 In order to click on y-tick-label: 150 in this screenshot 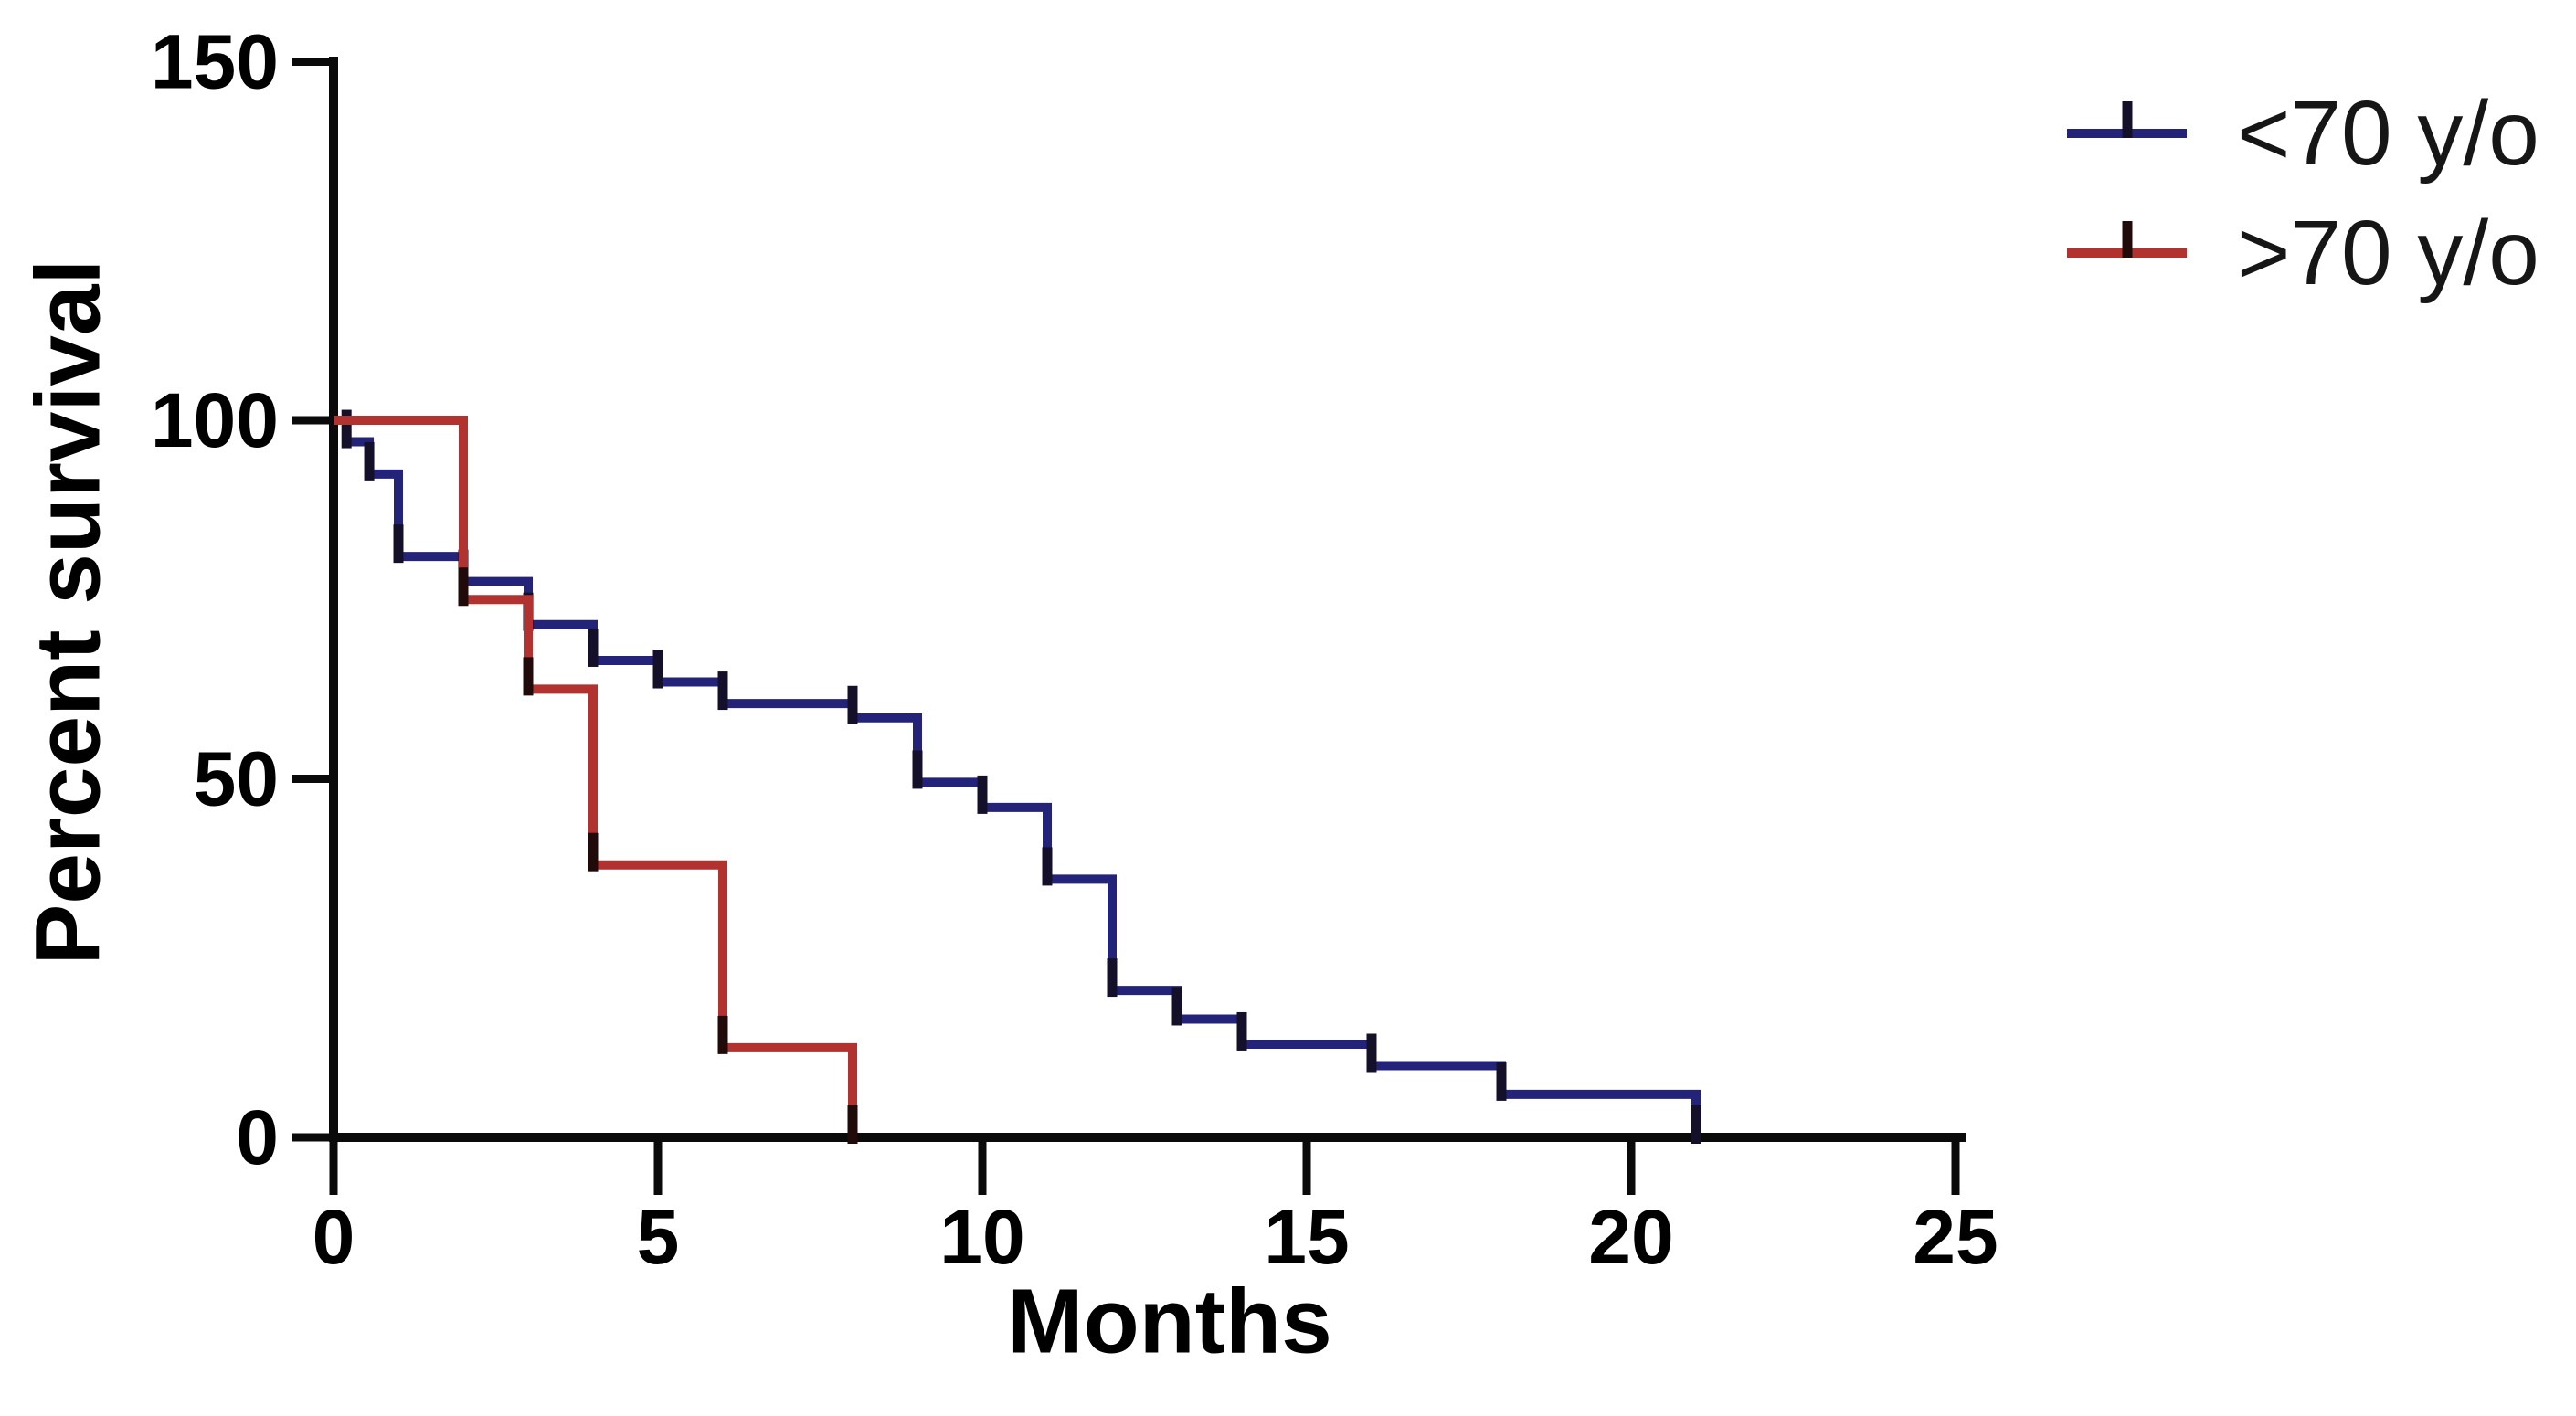, I will do `click(215, 62)`.